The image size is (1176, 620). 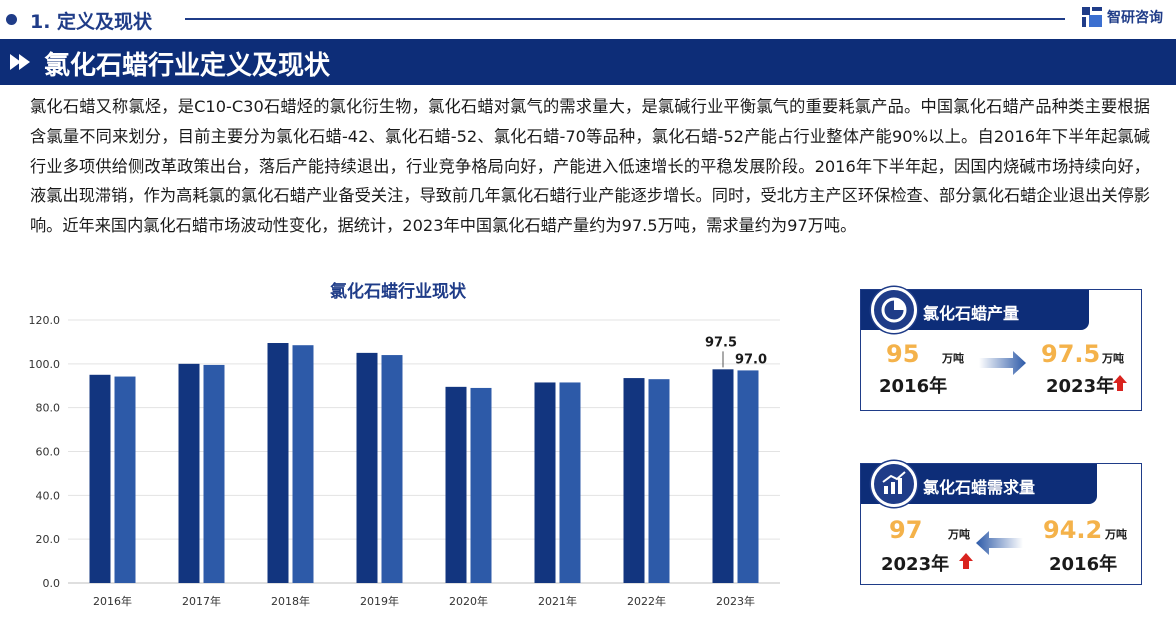 What do you see at coordinates (1001, 349) in the screenshot?
I see `production-card: 氯化石蜡产量 95 万吨 2016年 97.5 万吨 2023年` at bounding box center [1001, 349].